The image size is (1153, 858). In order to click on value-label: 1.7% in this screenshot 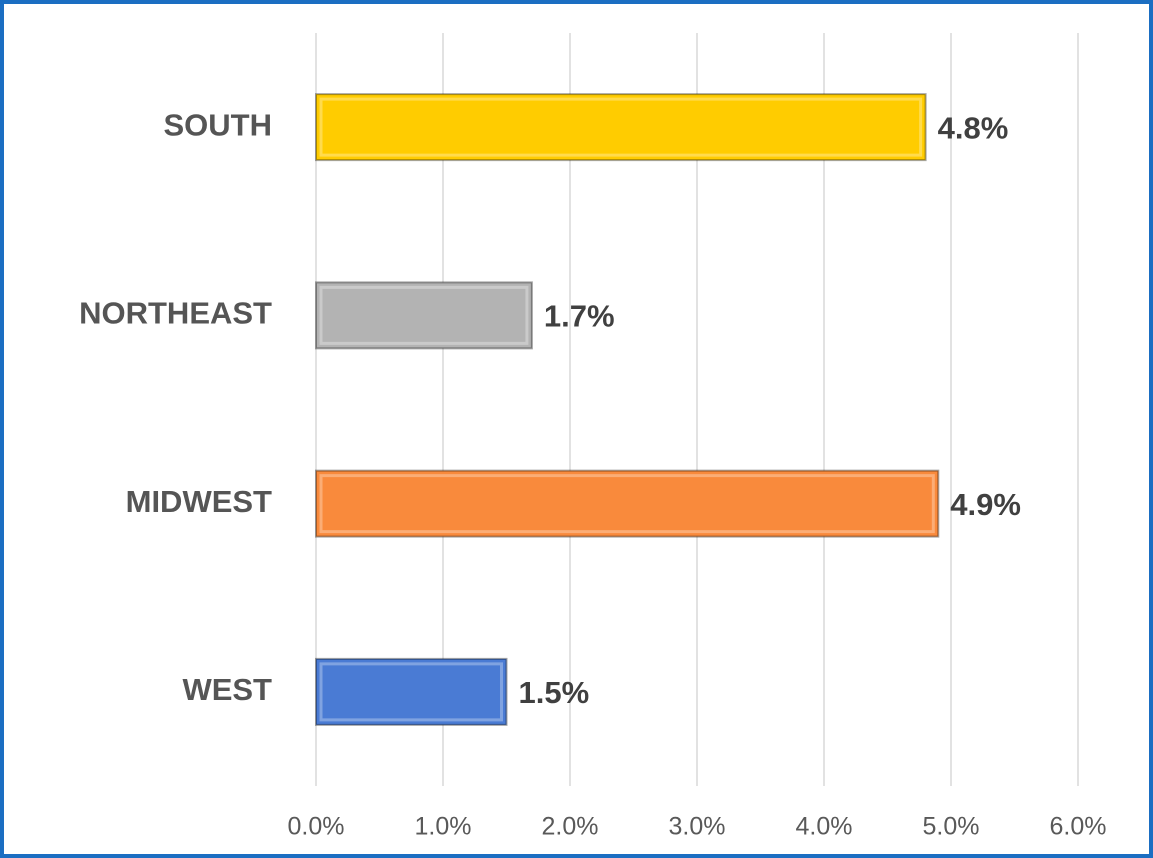, I will do `click(579, 316)`.